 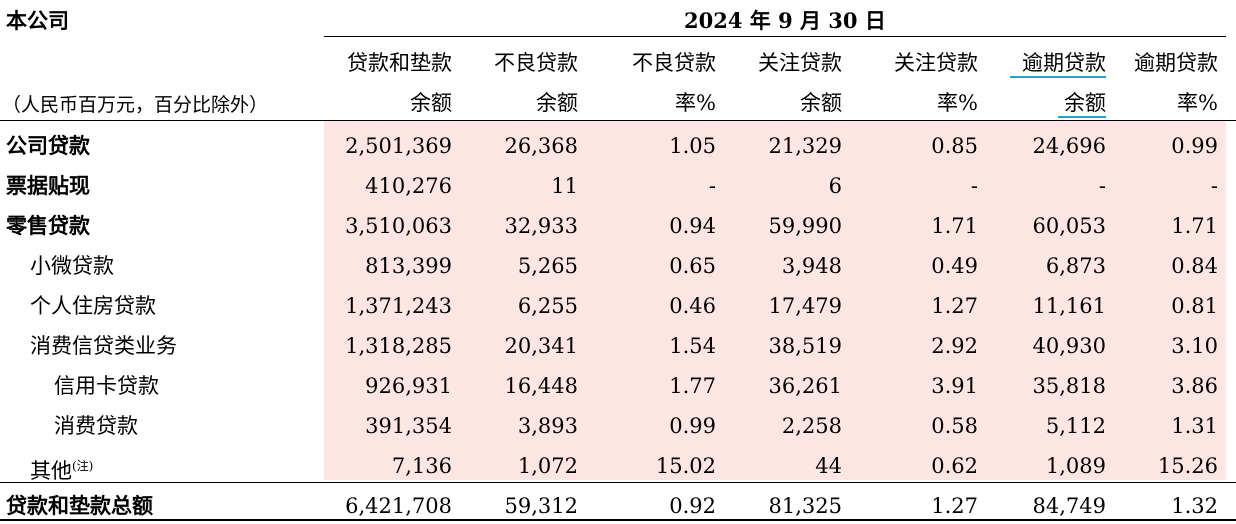 I want to click on row-label: 其他(注), so click(x=62, y=471).